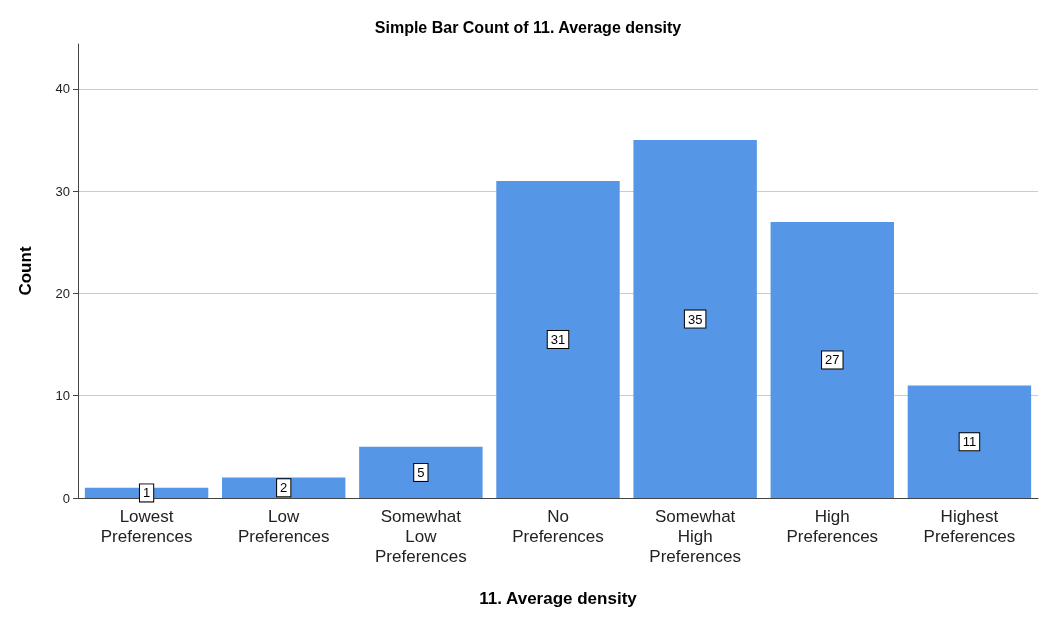 Image resolution: width=1056 pixels, height=624 pixels. I want to click on y-axis-title: Count, so click(25, 271).